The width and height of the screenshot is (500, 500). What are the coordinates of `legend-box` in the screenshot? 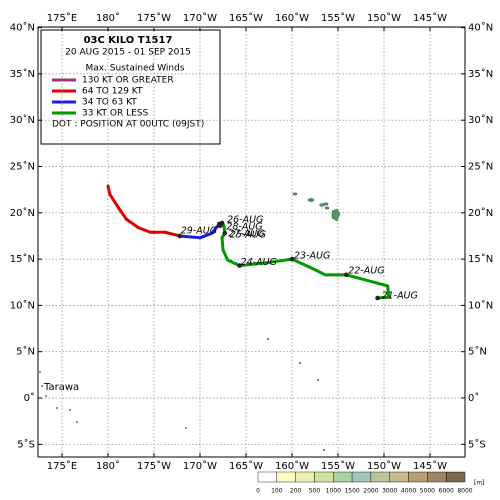 It's located at (130, 87).